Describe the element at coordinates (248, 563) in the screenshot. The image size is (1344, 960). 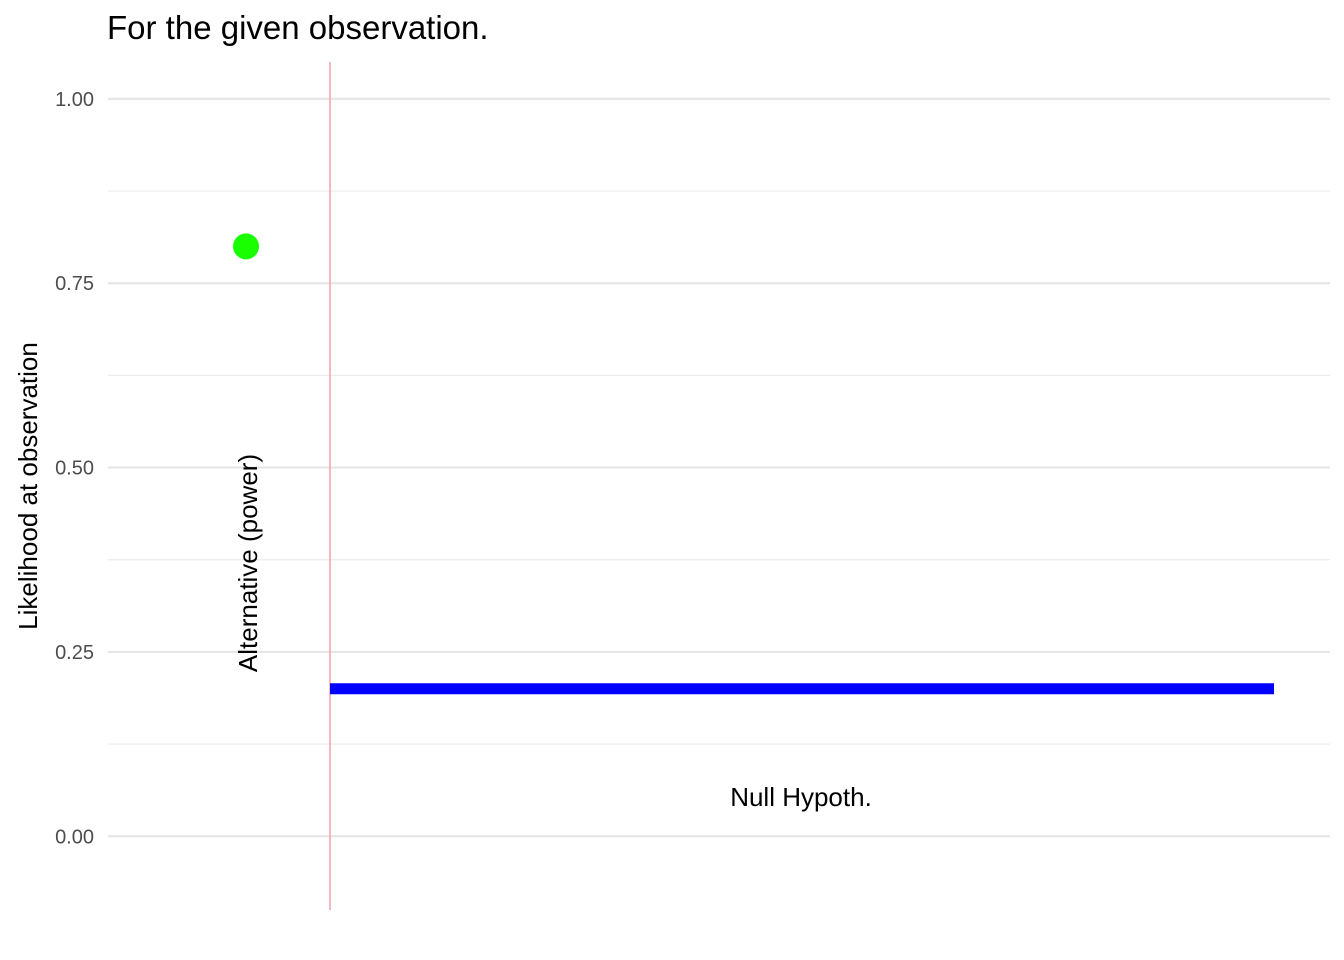
I see `alternative-label: Alternative (power)` at that location.